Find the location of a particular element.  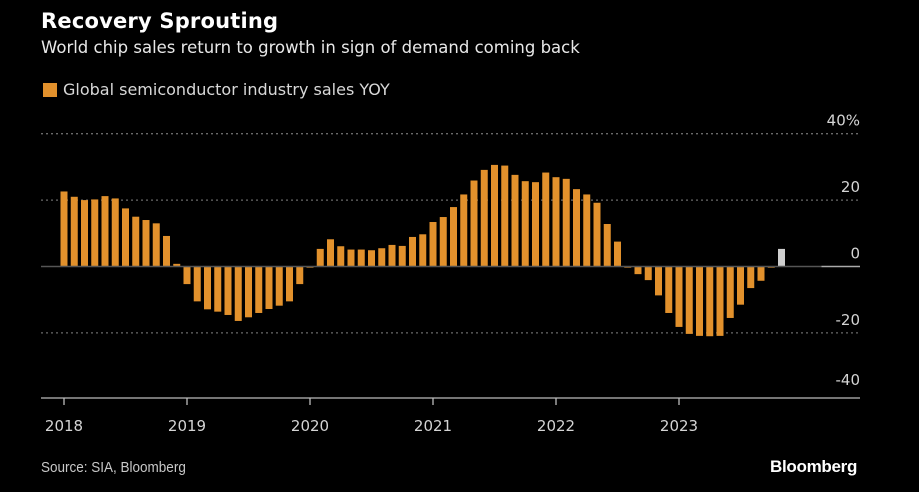

y-tick-label: 0 is located at coordinates (855, 254).